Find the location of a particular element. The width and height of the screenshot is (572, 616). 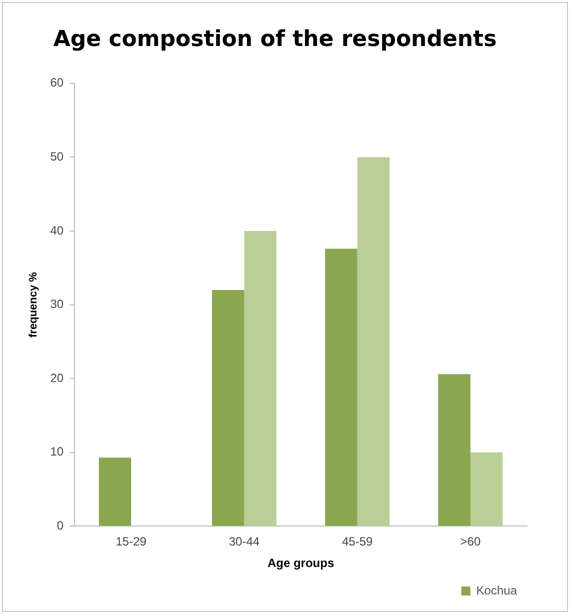

y-tick-label: 50 is located at coordinates (57, 157).